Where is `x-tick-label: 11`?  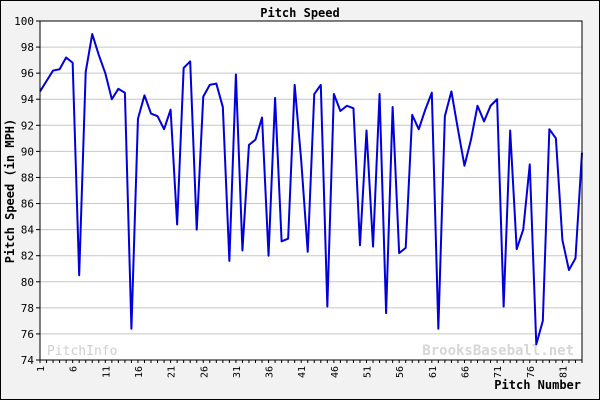 x-tick-label: 11 is located at coordinates (106, 372).